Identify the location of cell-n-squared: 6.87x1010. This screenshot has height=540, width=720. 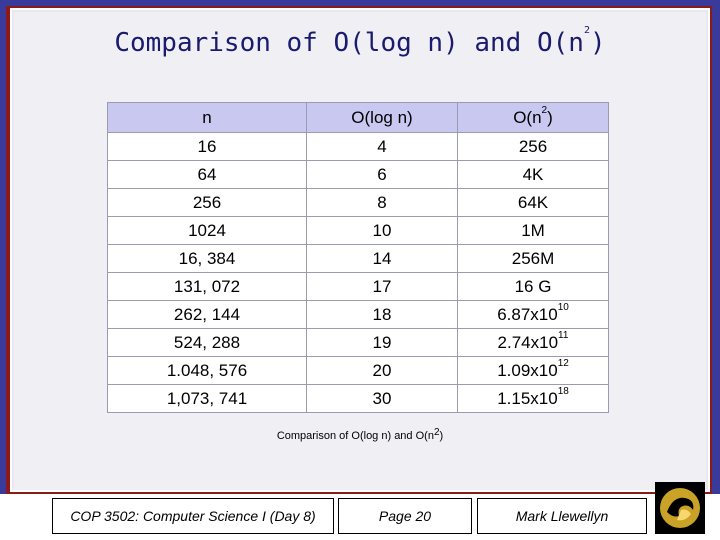
(533, 314).